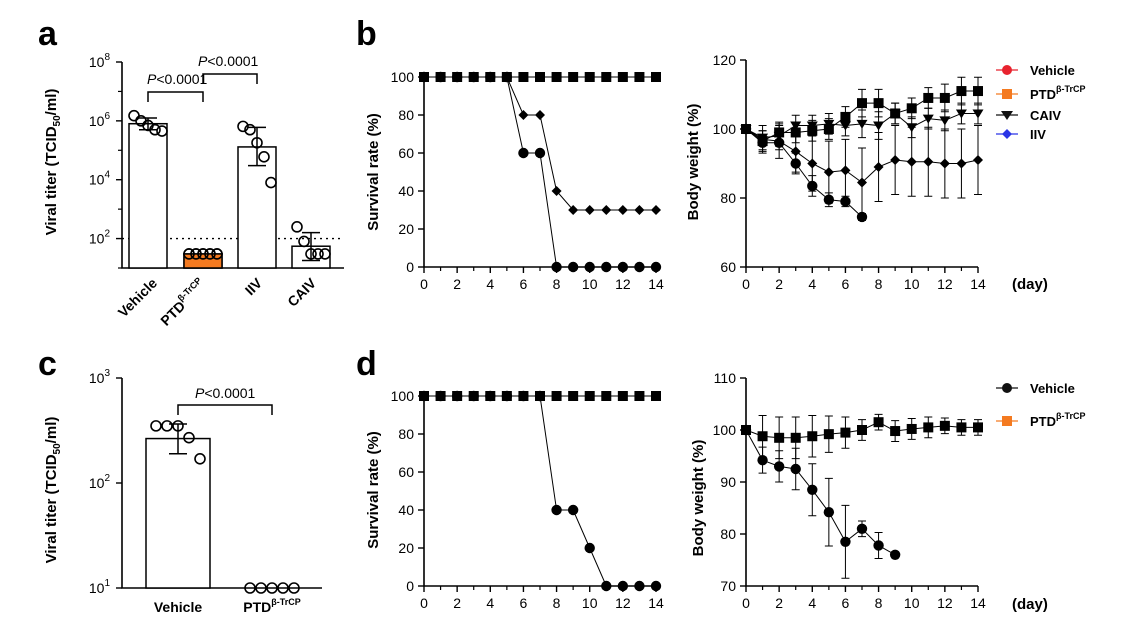 The image size is (1126, 636). I want to click on d-weight-xtick-label: 10, so click(912, 603).